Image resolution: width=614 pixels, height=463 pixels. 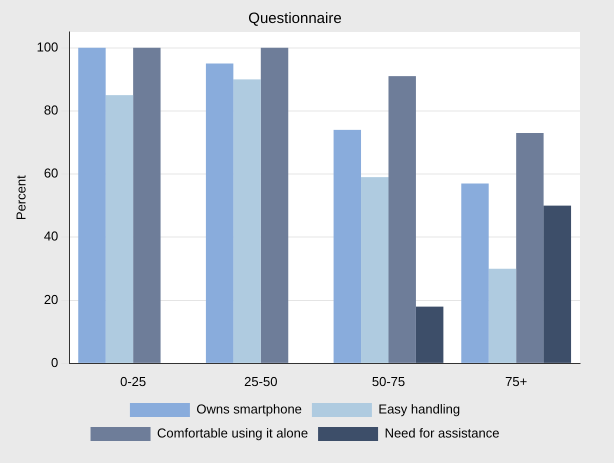 I want to click on chart-title: Questionnaire, so click(x=295, y=19).